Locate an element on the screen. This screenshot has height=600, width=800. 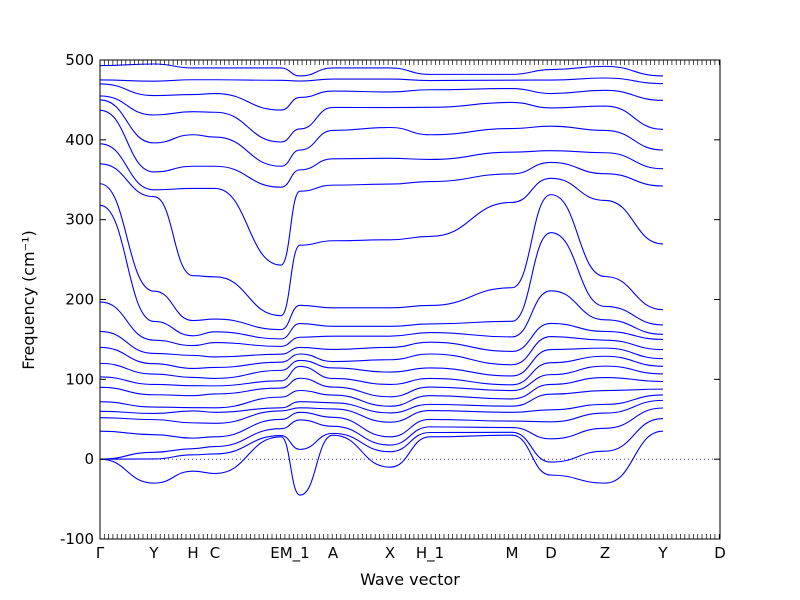
x-tick-label: Γ is located at coordinates (100, 553).